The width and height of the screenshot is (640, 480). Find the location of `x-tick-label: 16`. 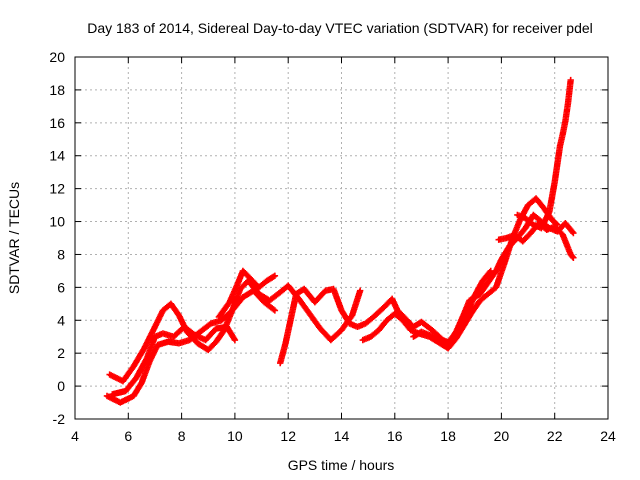

x-tick-label: 16 is located at coordinates (395, 436).